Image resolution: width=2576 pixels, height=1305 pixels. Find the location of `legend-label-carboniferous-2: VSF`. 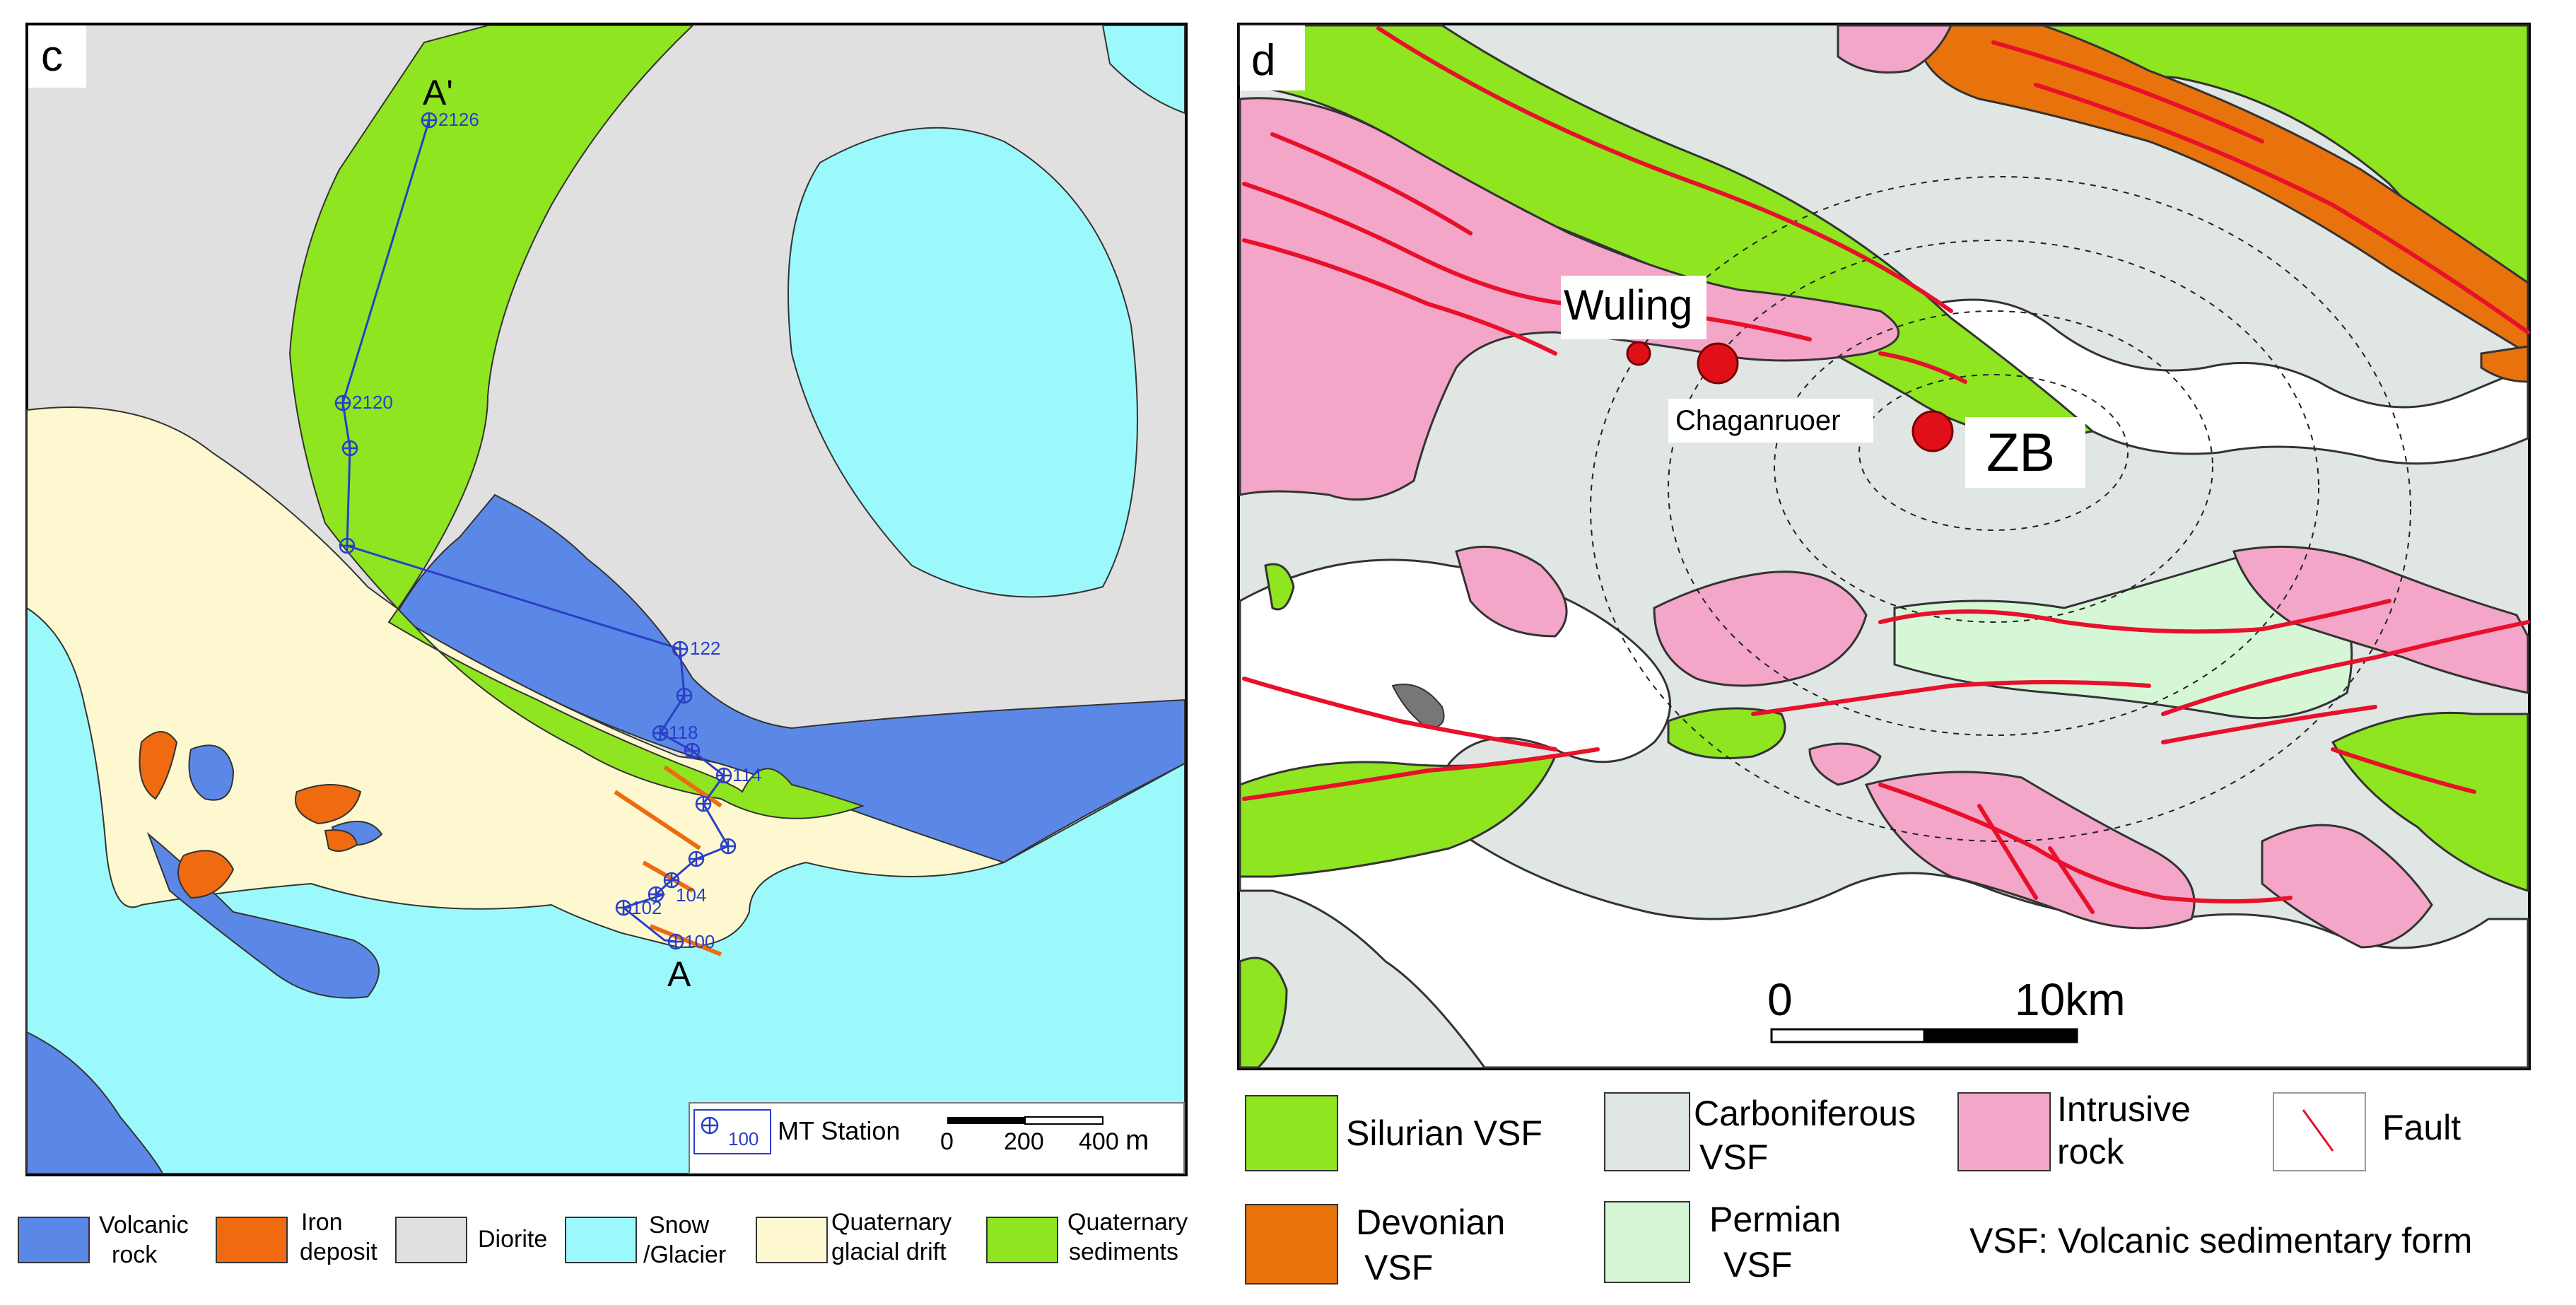

legend-label-carboniferous-2: VSF is located at coordinates (1734, 1157).